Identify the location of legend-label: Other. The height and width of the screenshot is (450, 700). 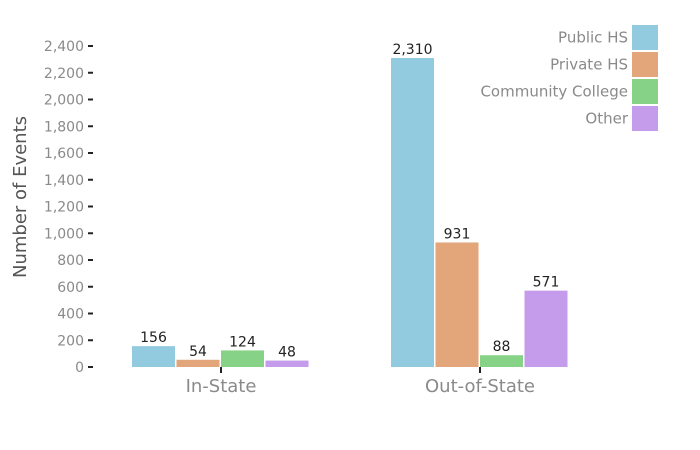
(606, 119).